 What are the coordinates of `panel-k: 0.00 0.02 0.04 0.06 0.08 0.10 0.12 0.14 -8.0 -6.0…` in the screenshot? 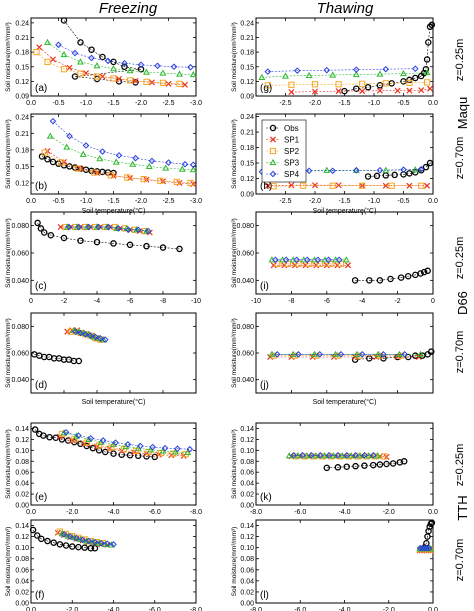 It's located at (334, 469).